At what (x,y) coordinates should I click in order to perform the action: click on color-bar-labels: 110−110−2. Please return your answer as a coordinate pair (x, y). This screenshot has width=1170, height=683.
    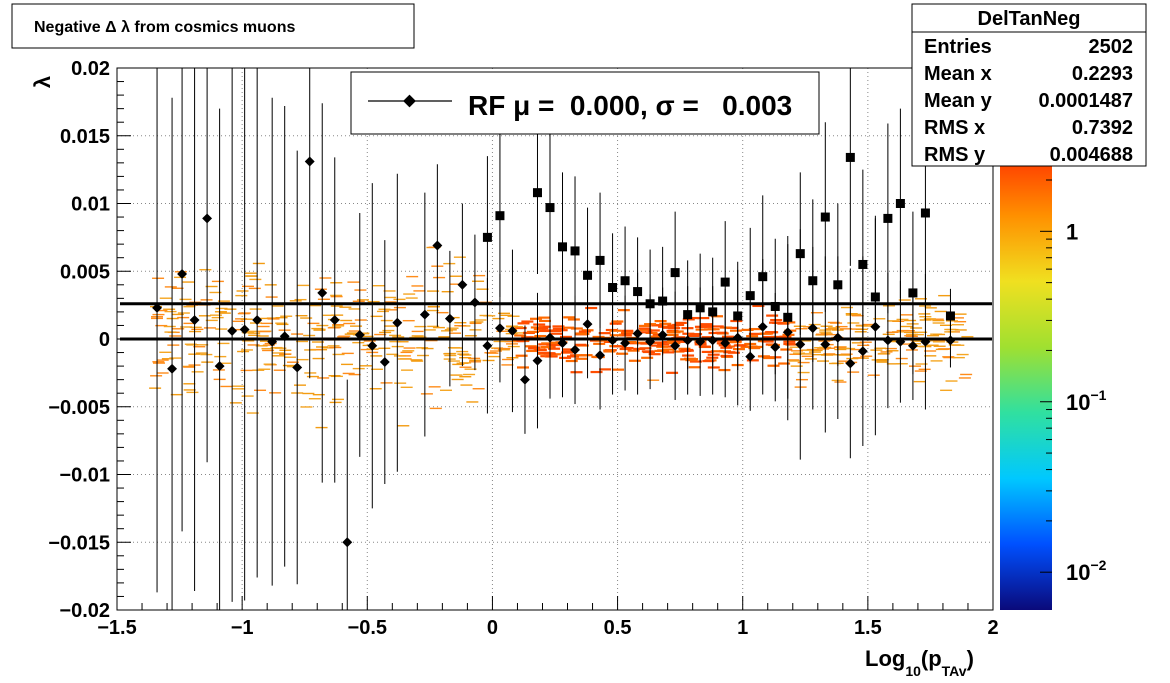
    Looking at the image, I should click on (1086, 402).